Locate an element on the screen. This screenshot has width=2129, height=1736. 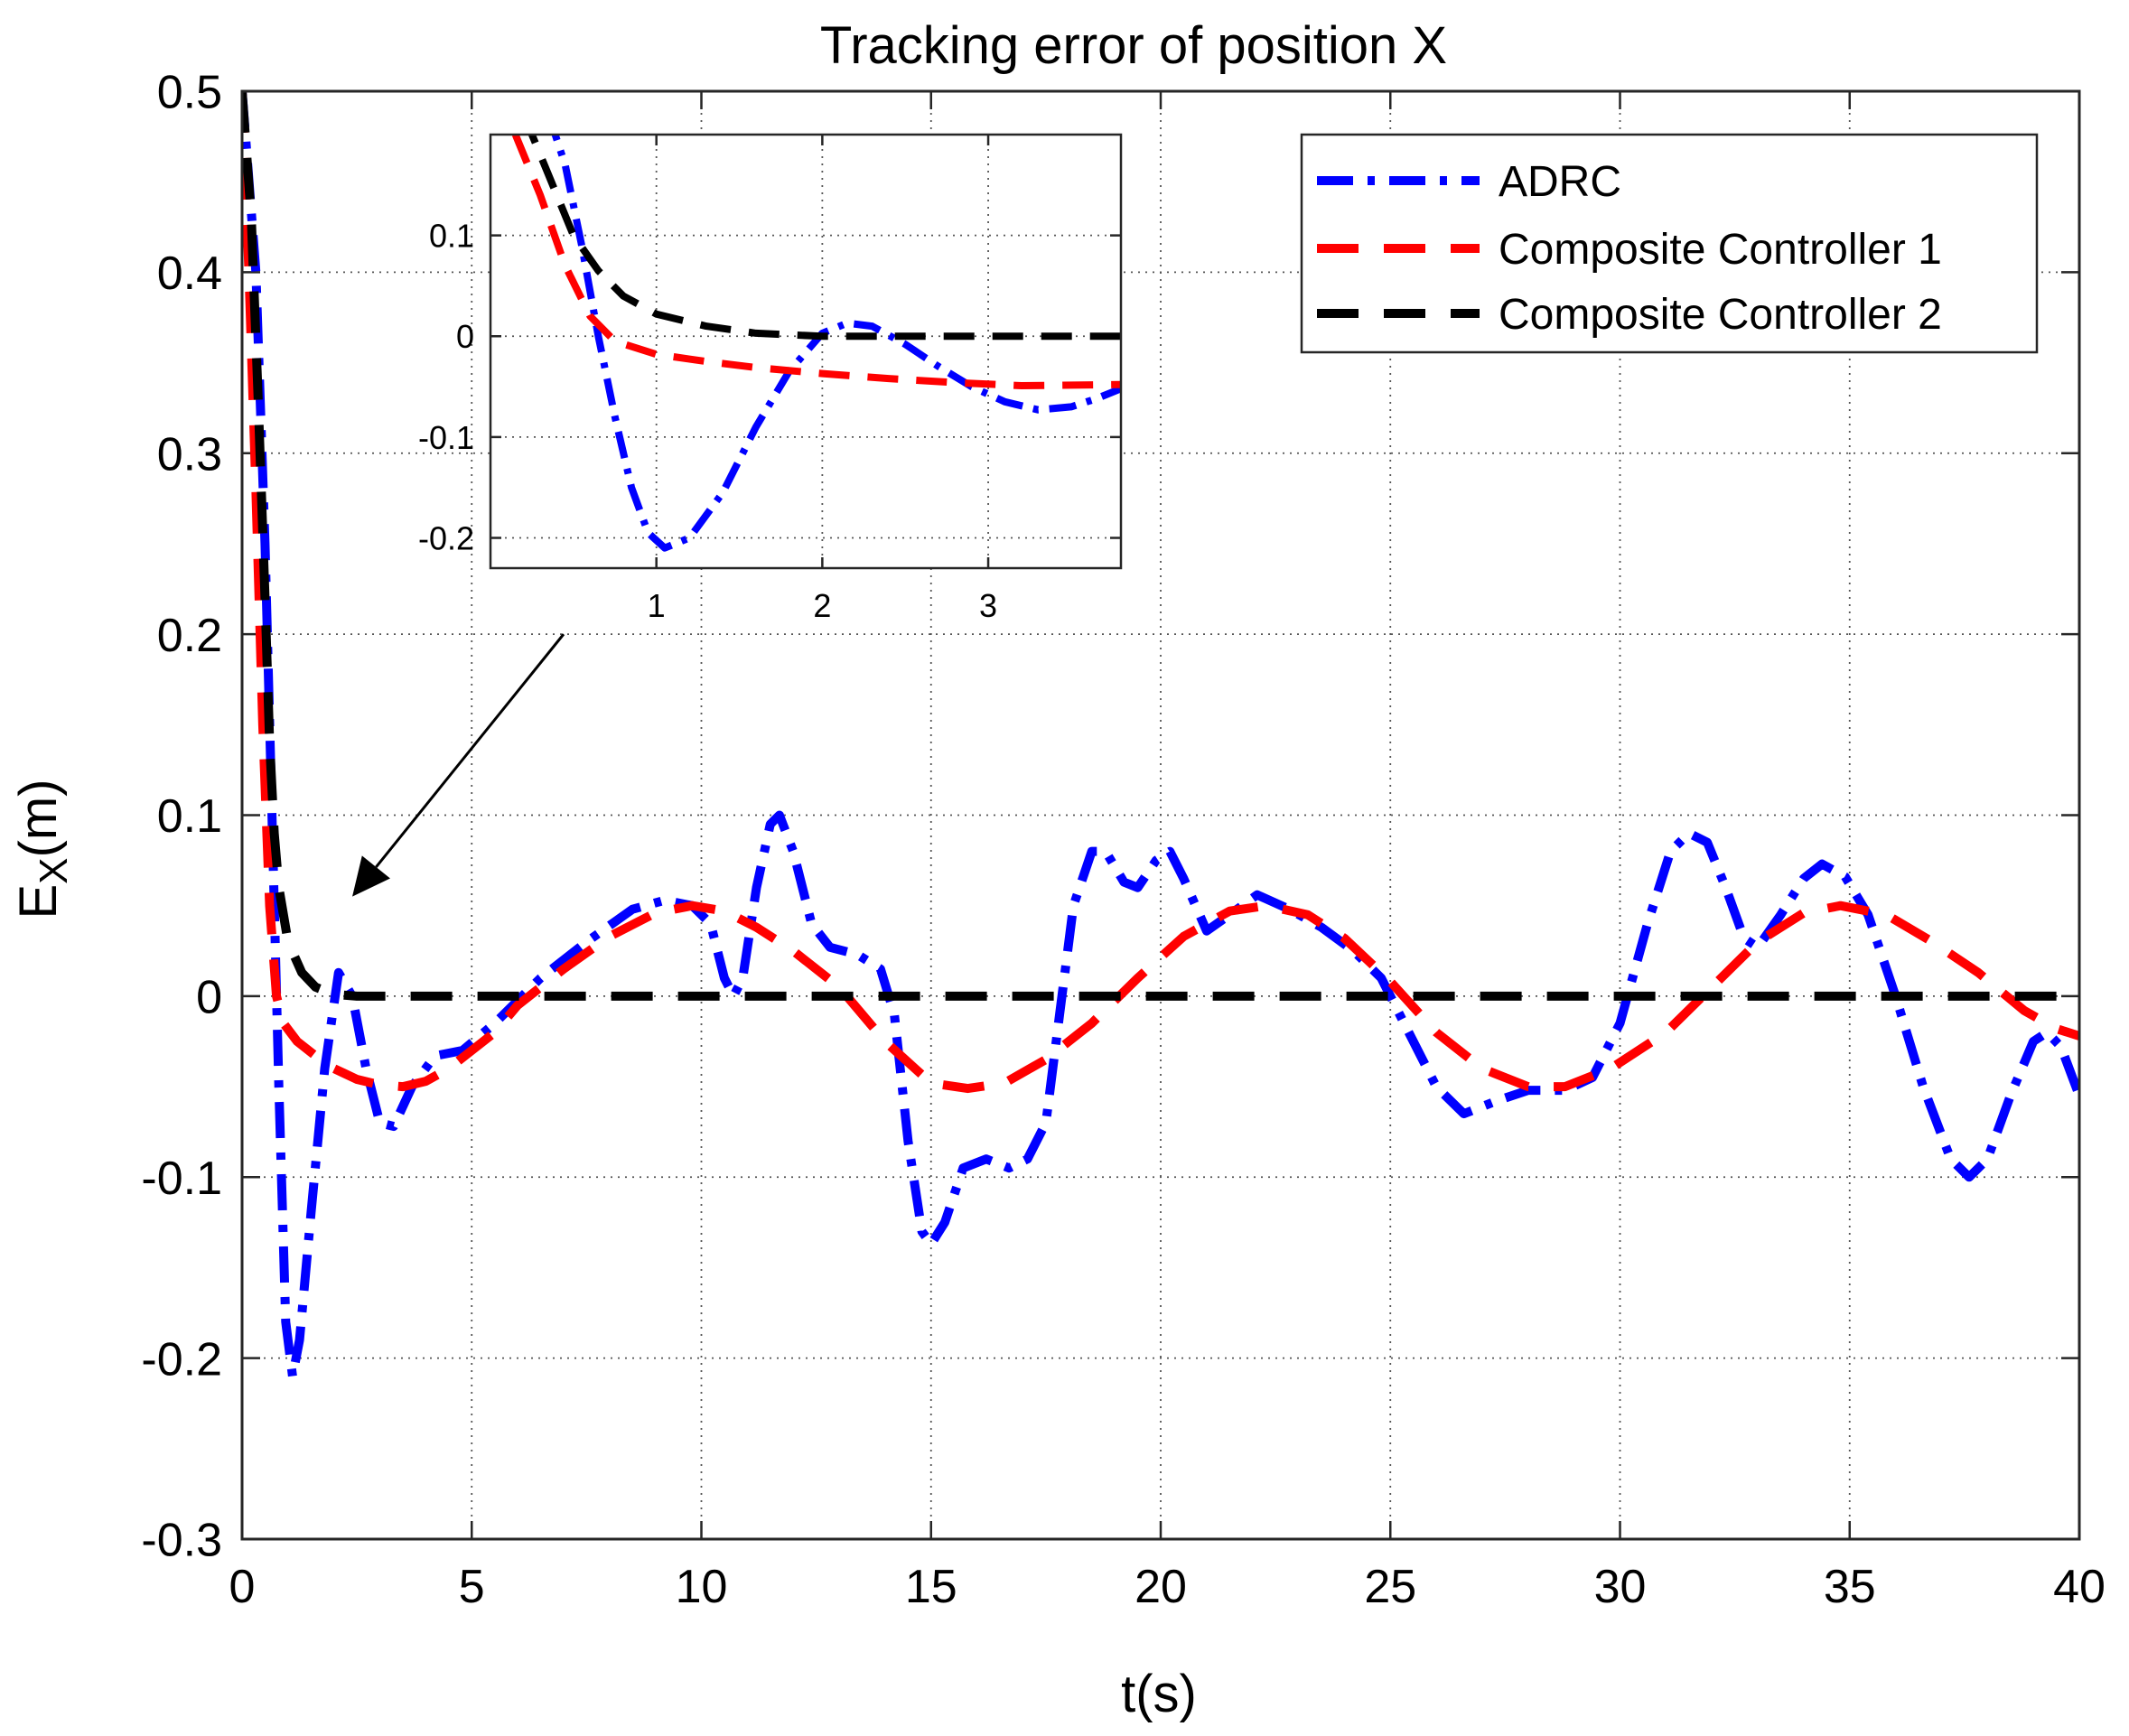
y-axis-label: EX(m) is located at coordinates (42, 849).